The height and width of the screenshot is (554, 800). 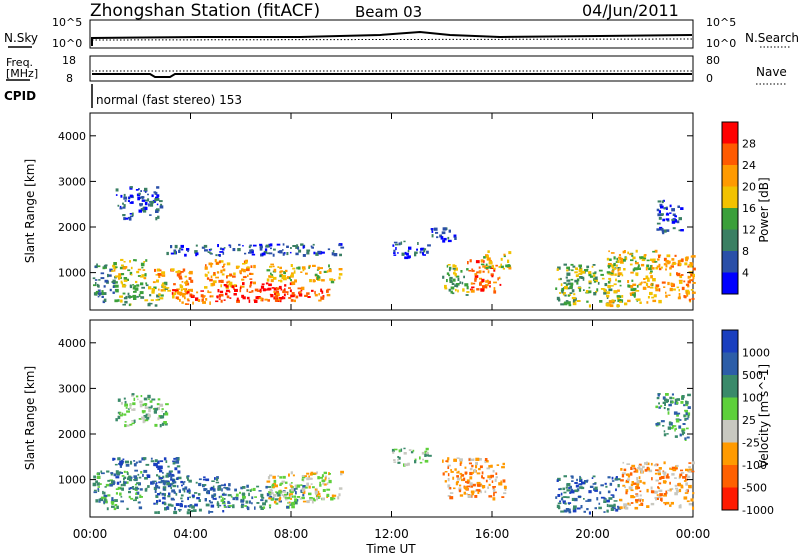 I want to click on power-patch, so click(x=230, y=274).